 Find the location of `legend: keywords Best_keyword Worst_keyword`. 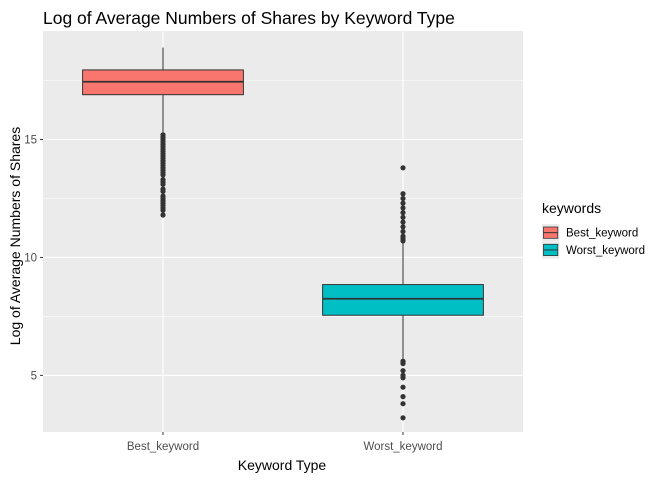

legend: keywords Best_keyword Worst_keyword is located at coordinates (593, 229).